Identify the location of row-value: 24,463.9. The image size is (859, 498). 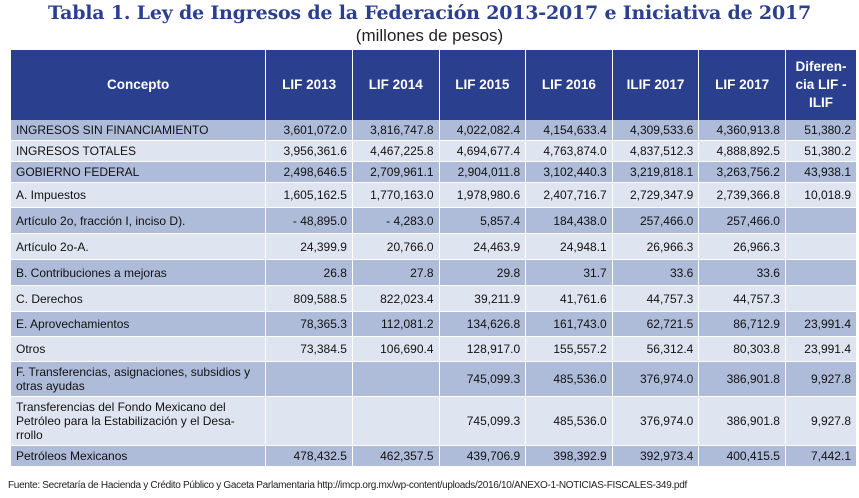
(483, 246).